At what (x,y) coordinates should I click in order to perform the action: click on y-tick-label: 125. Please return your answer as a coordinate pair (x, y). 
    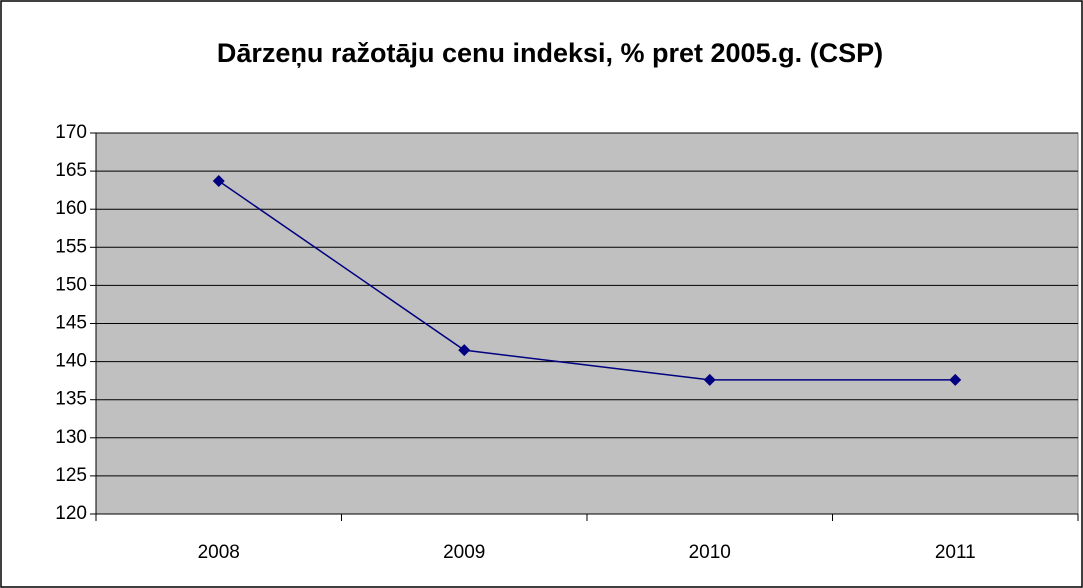
    Looking at the image, I should click on (71, 475).